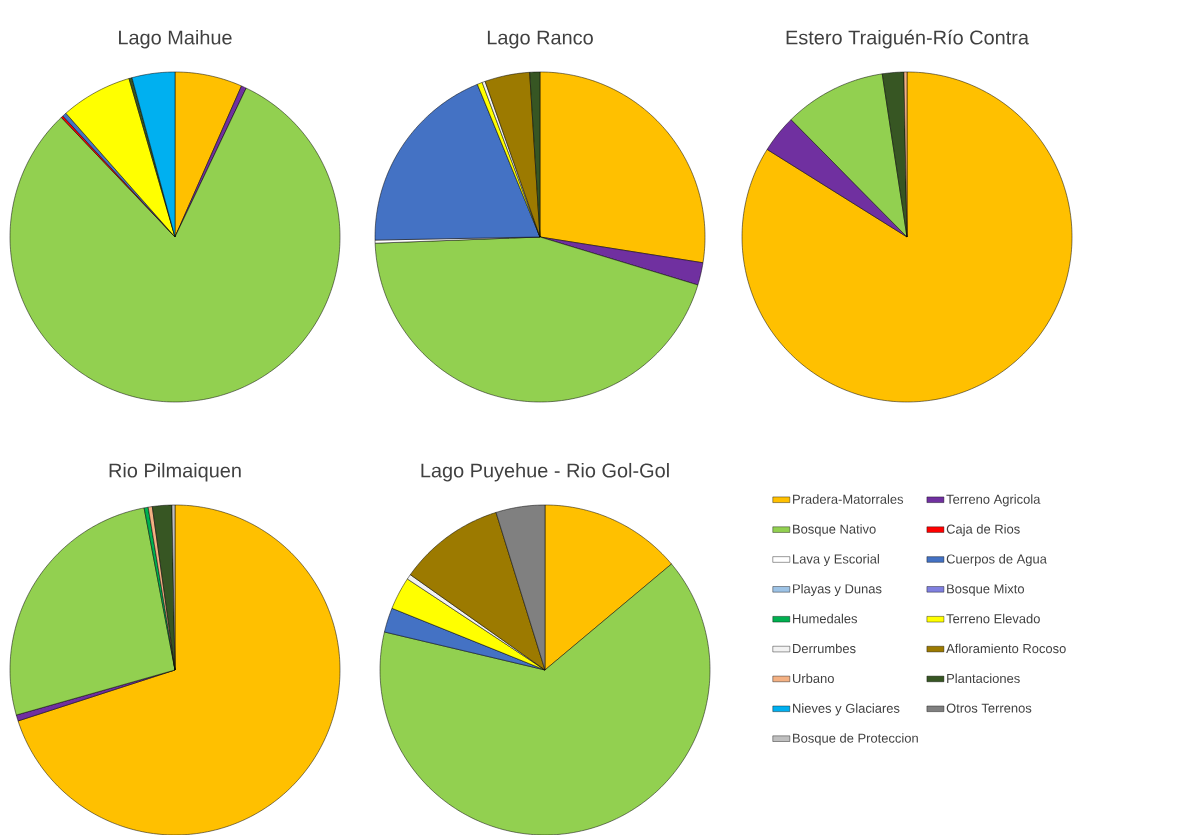 This screenshot has width=1178, height=835. I want to click on chart-title: Lago Puyehue - Rio Gol-Gol, so click(545, 472).